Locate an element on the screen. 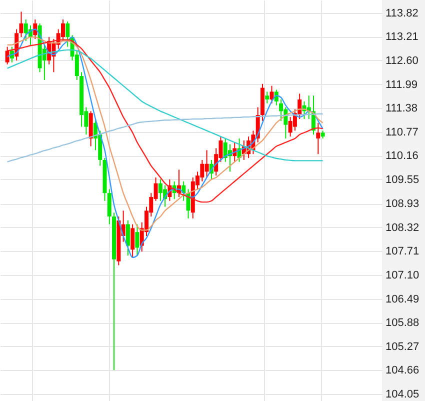  y-tick-label: 109.55 is located at coordinates (403, 180).